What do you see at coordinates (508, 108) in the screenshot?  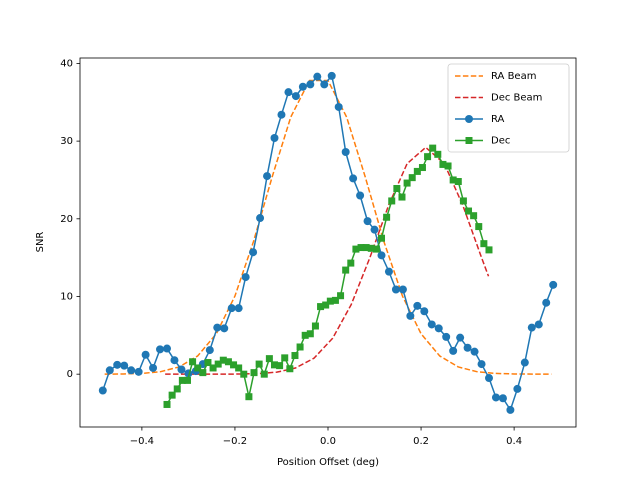 I see `legend-box` at bounding box center [508, 108].